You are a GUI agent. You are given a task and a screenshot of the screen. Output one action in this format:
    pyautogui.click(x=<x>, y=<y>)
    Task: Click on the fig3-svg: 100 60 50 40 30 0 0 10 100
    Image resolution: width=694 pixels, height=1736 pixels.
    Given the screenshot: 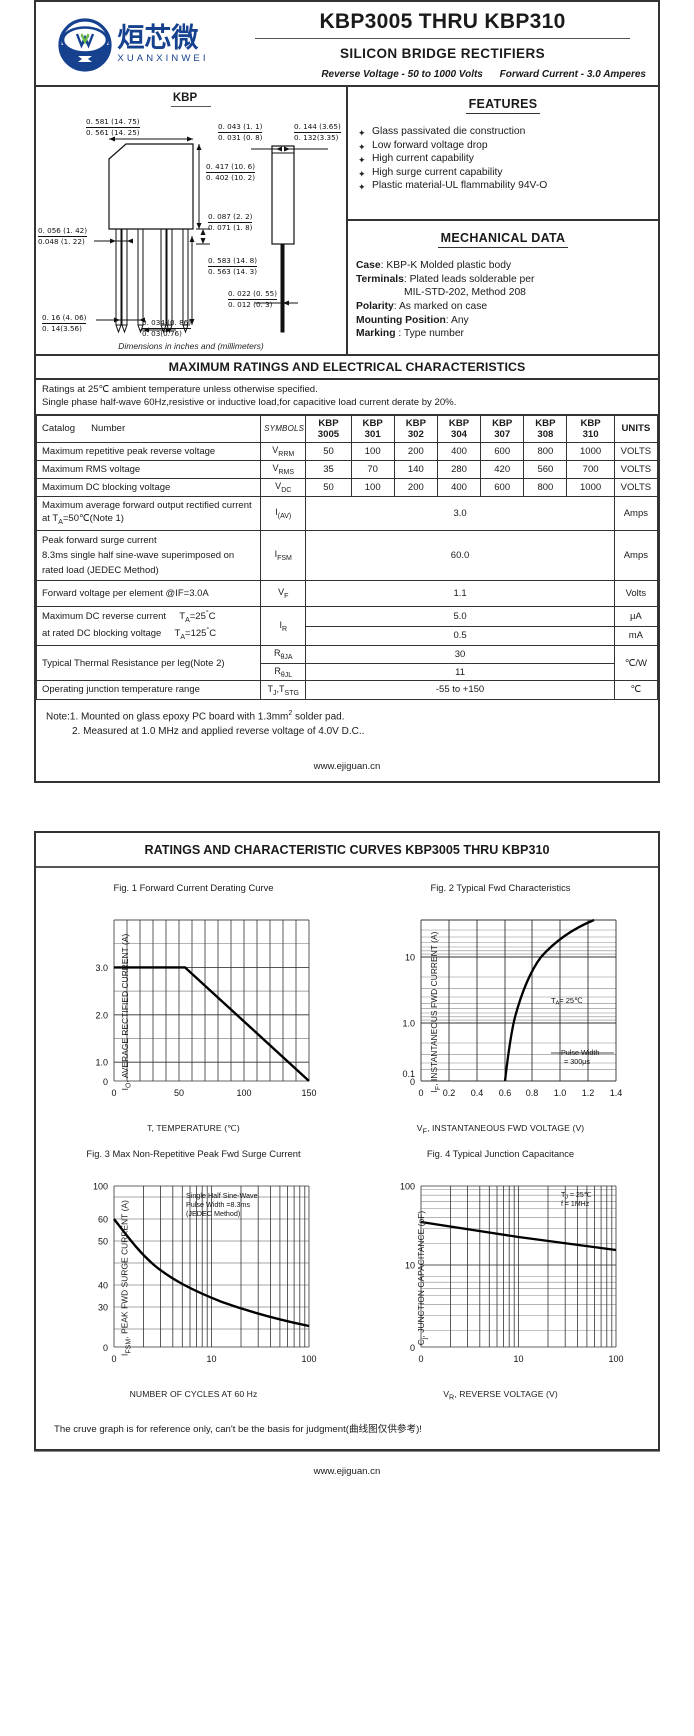 What is the action you would take?
    pyautogui.click(x=204, y=1272)
    